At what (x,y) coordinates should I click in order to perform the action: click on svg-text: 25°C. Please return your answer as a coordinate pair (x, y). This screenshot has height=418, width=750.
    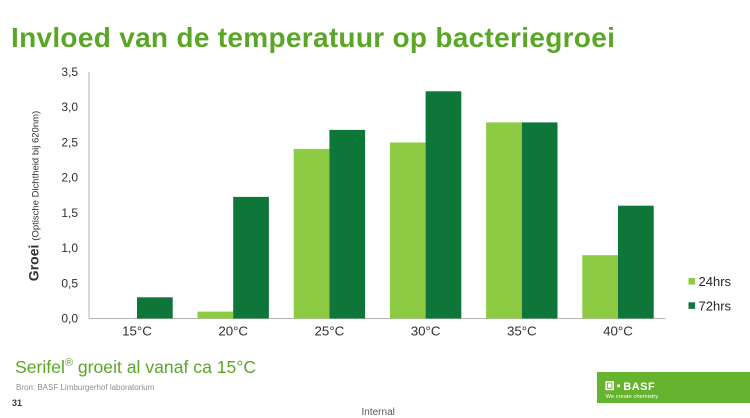
    Looking at the image, I should click on (330, 331).